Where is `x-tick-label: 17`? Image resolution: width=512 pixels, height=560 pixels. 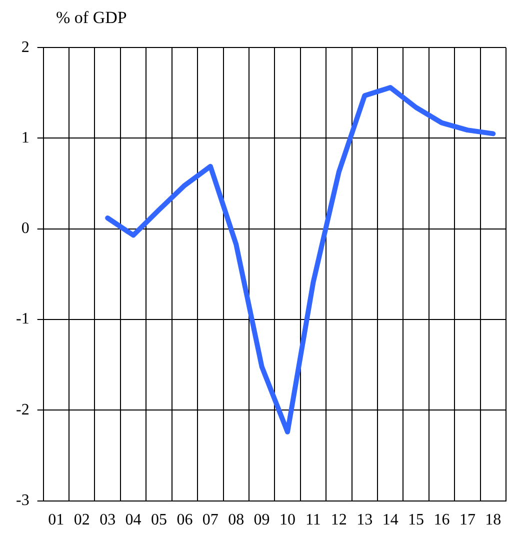 x-tick-label: 17 is located at coordinates (467, 520).